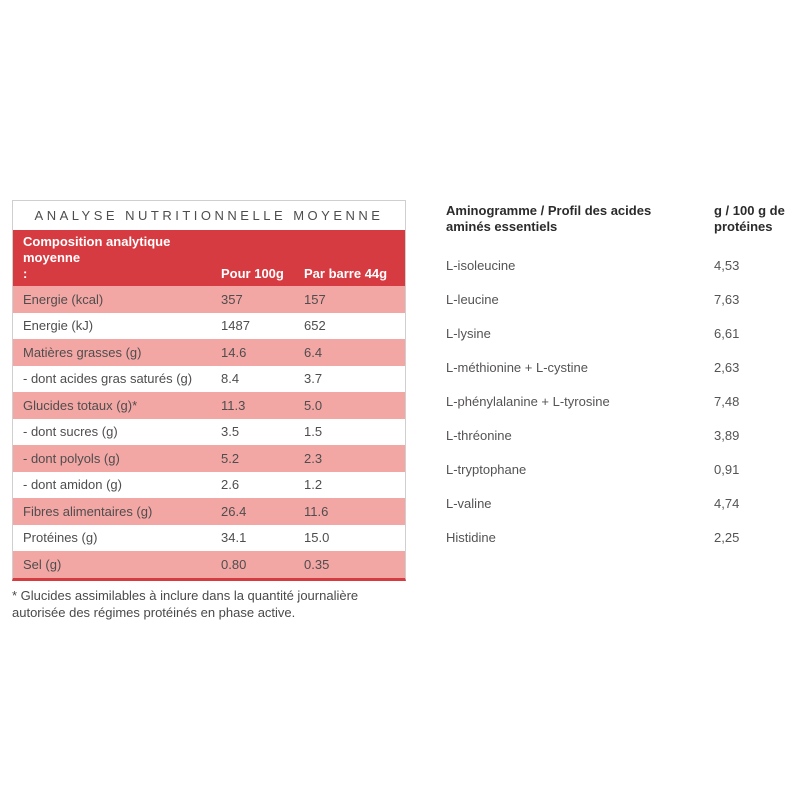 Image resolution: width=800 pixels, height=800 pixels. I want to click on nutrition-row-label: Matières grasses (g), so click(82, 352).